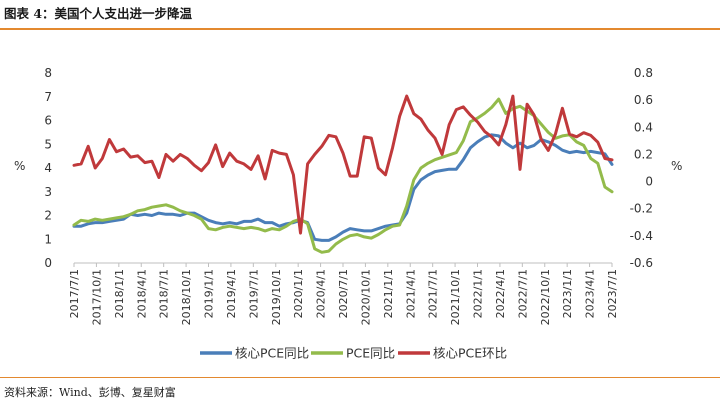 Image resolution: width=720 pixels, height=407 pixels. What do you see at coordinates (388, 293) in the screenshot?
I see `x-tick-label: 2021/1/1` at bounding box center [388, 293].